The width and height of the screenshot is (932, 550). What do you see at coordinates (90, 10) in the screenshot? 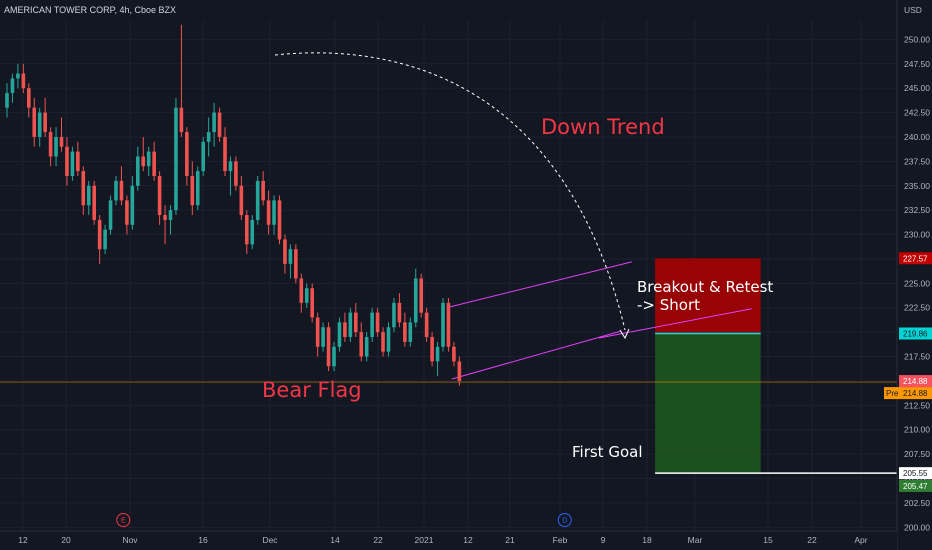
I see `chart-title: AMERICAN TOWER CORP, 4h, Cboe BZX` at bounding box center [90, 10].